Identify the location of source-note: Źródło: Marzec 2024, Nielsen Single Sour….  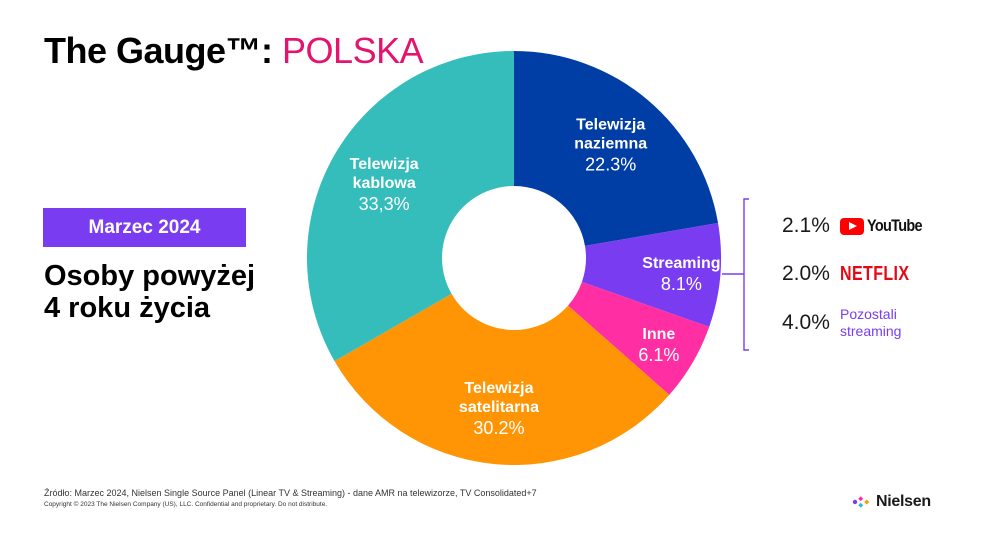
(290, 493).